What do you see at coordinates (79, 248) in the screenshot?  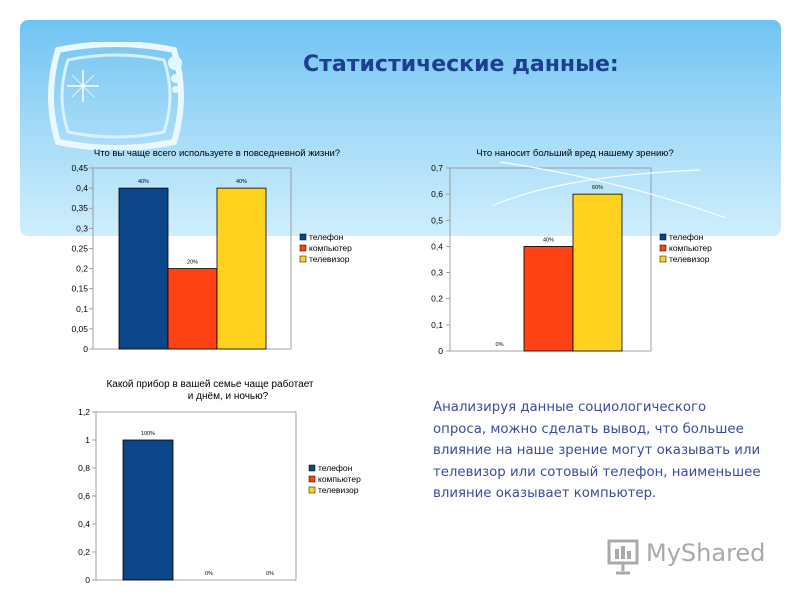 I see `y-tick-label: 0,25` at bounding box center [79, 248].